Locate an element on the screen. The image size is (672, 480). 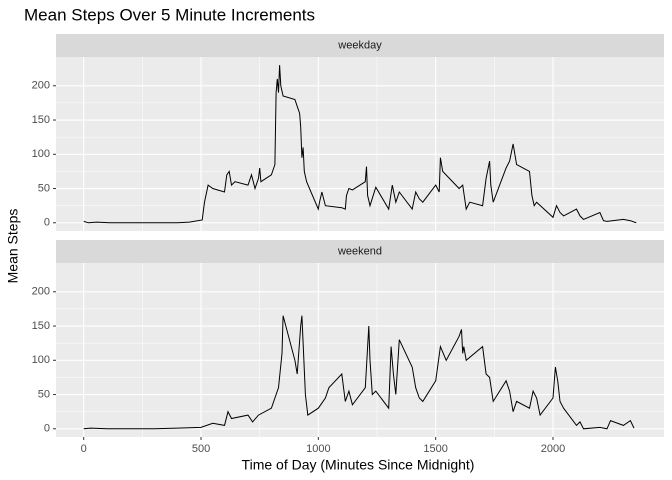
y-axis-label: Mean Steps is located at coordinates (13, 246).